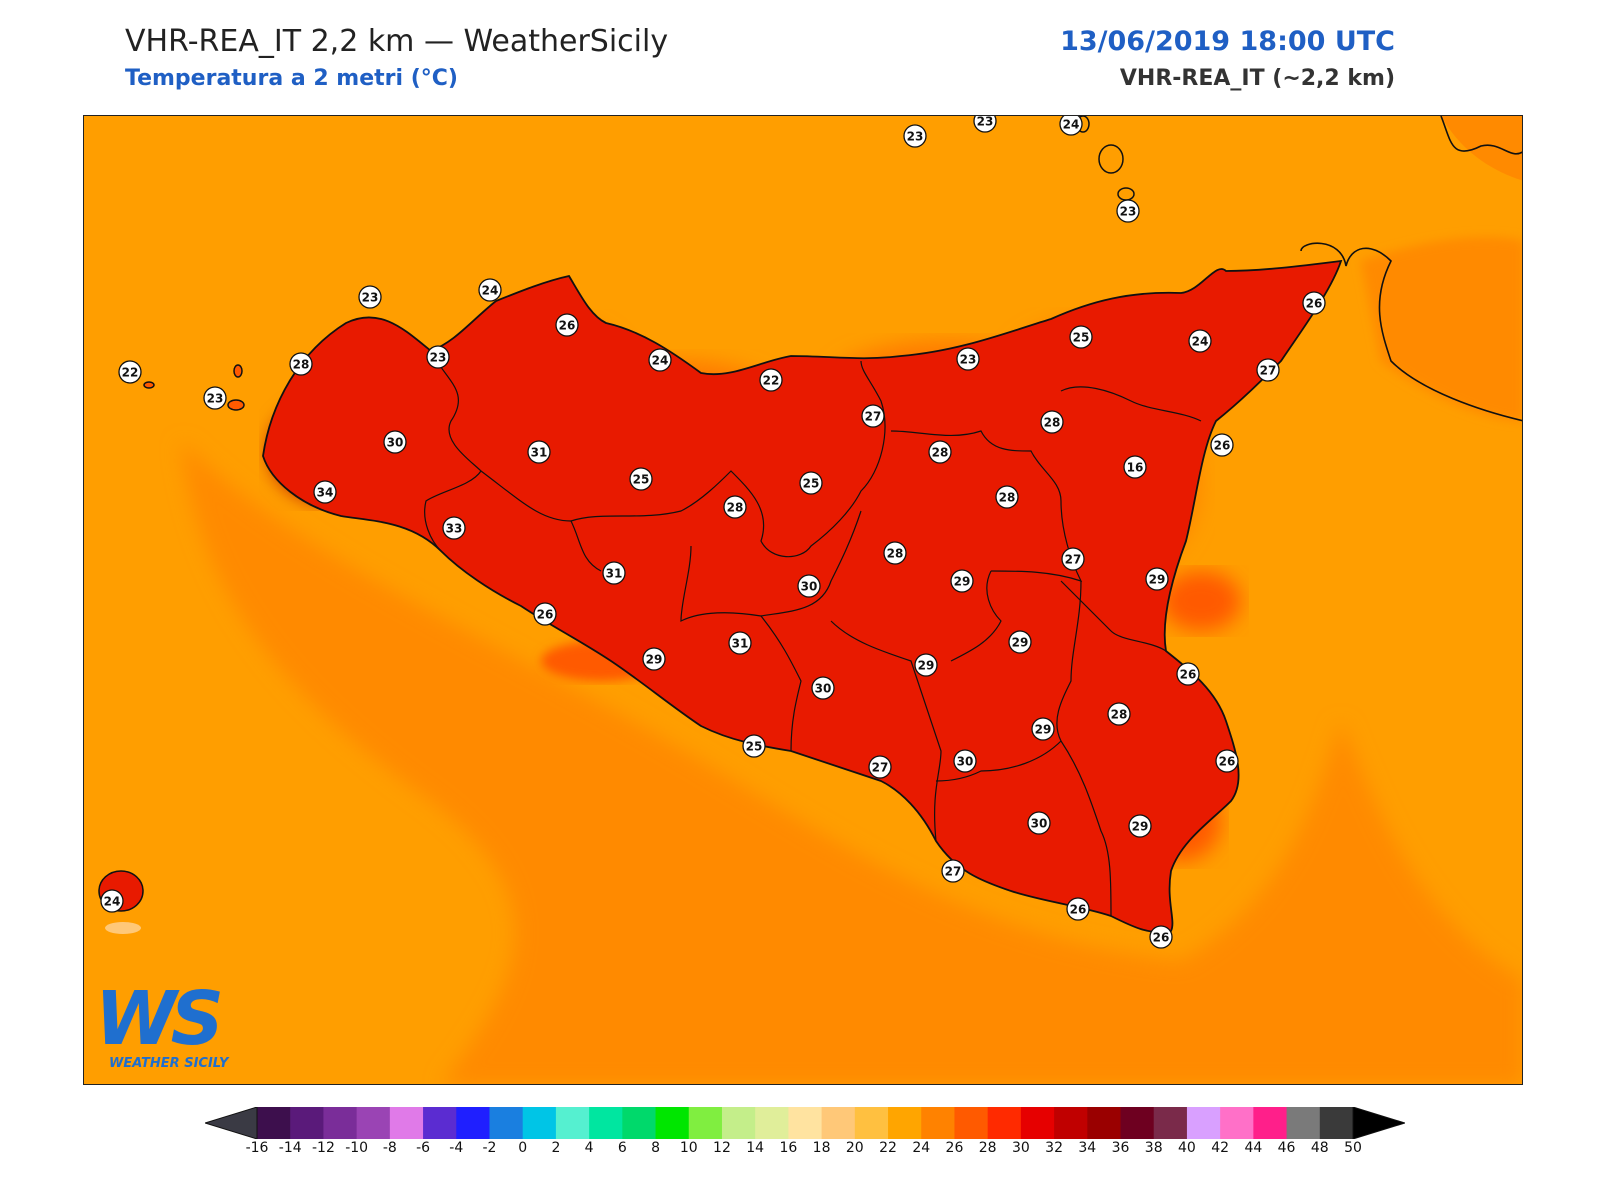 The width and height of the screenshot is (1600, 1200). I want to click on station-marker: 16, so click(1135, 467).